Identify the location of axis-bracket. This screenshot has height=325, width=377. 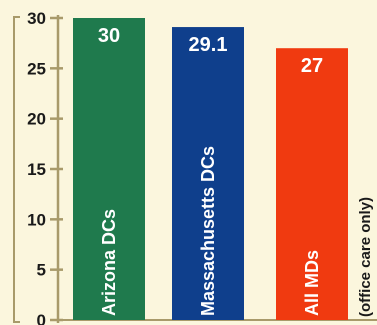
(16, 169).